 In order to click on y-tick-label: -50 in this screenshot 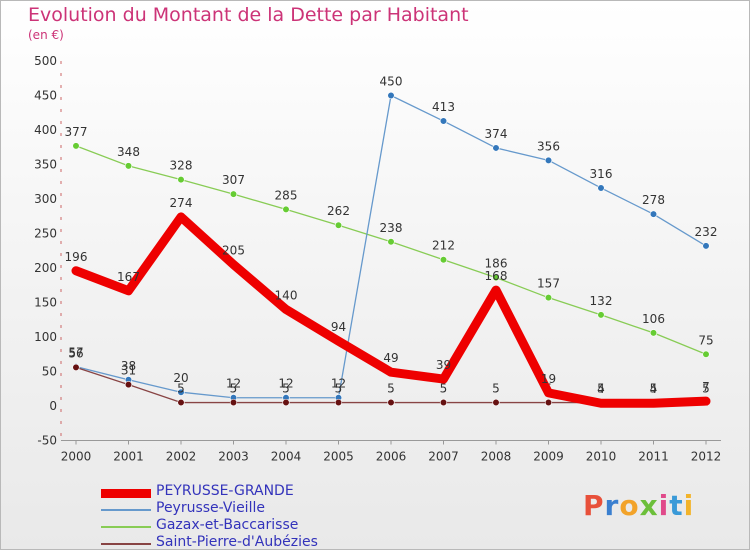, I will do `click(47, 441)`.